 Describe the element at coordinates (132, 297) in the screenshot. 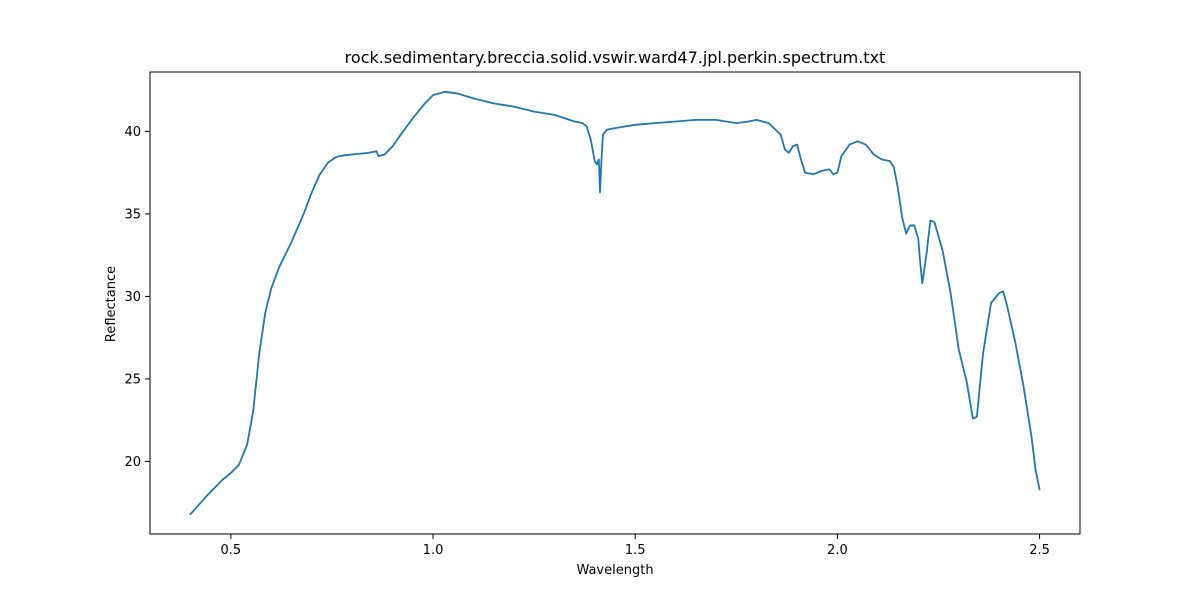

I see `y-tick-label: 30` at that location.